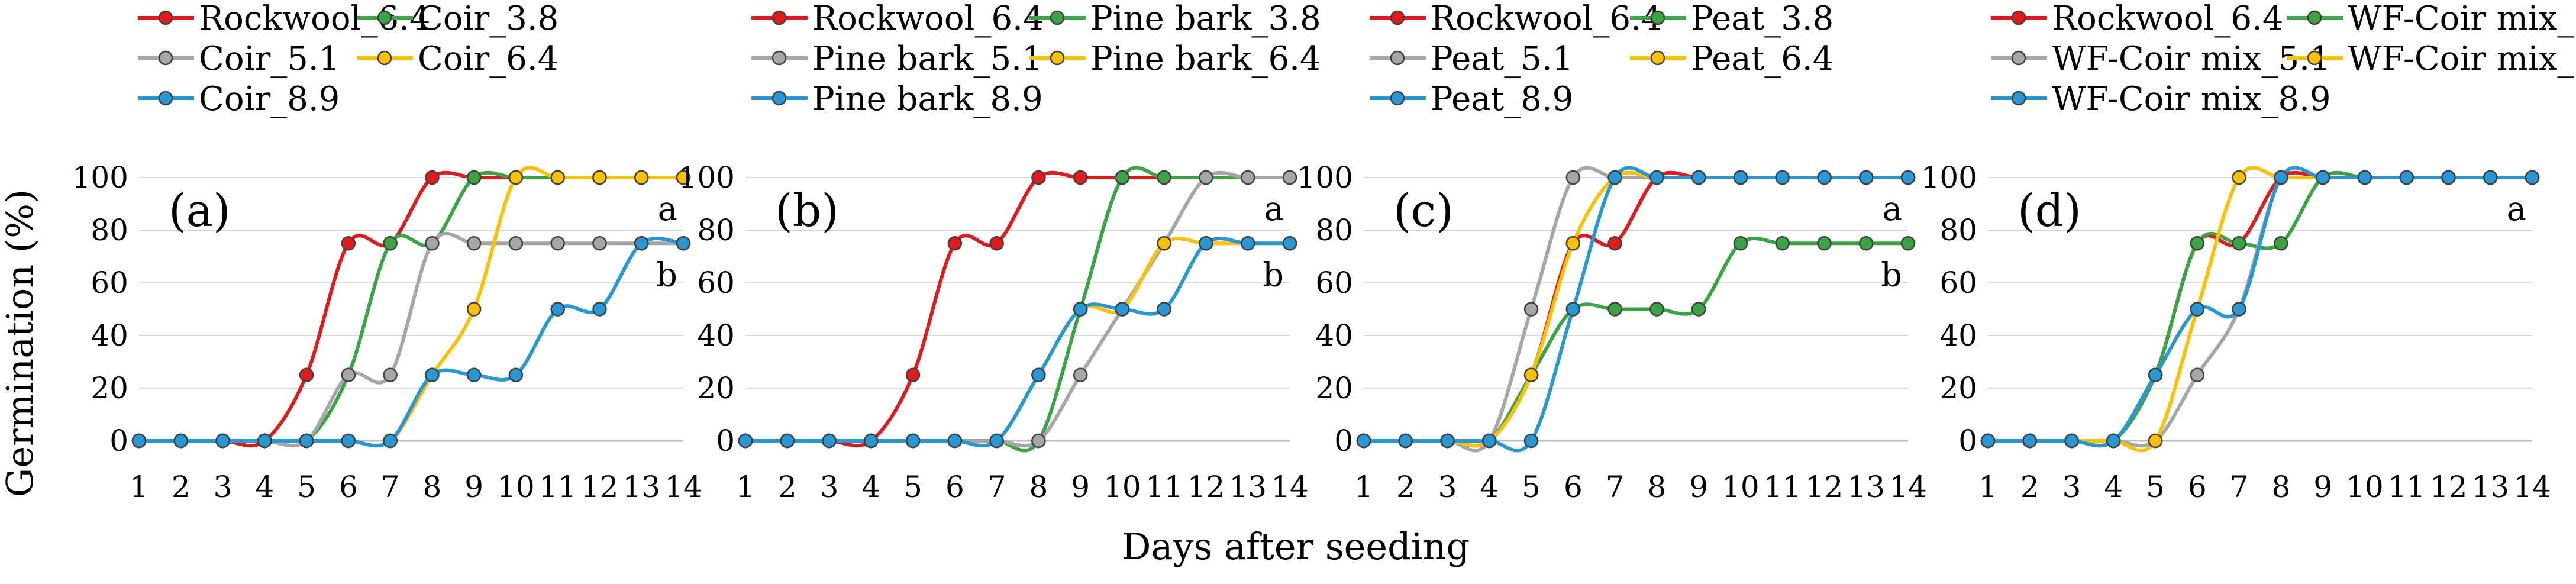 The height and width of the screenshot is (584, 2576). Describe the element at coordinates (1423, 210) in the screenshot. I see `panel-label: (c)` at that location.